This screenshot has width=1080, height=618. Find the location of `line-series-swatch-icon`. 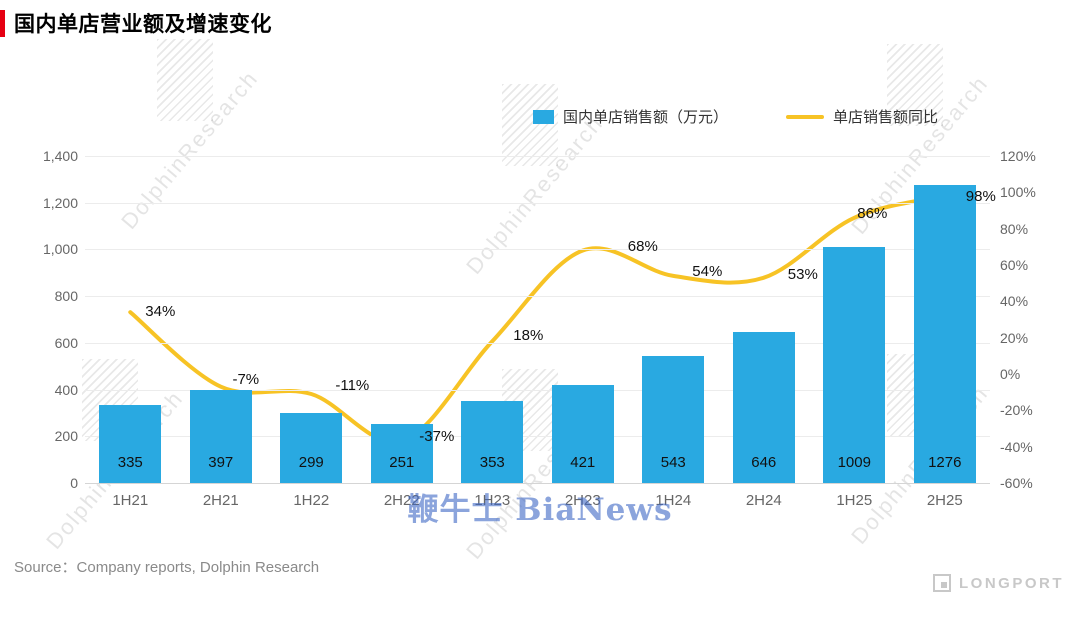

line-series-swatch-icon is located at coordinates (805, 116).